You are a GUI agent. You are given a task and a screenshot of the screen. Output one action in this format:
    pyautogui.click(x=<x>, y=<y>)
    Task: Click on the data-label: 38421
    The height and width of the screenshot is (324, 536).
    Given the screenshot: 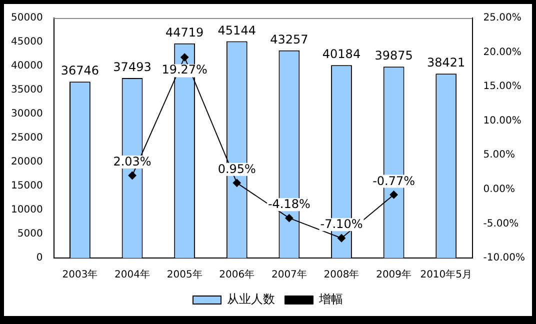 What is the action you would take?
    pyautogui.click(x=446, y=63)
    